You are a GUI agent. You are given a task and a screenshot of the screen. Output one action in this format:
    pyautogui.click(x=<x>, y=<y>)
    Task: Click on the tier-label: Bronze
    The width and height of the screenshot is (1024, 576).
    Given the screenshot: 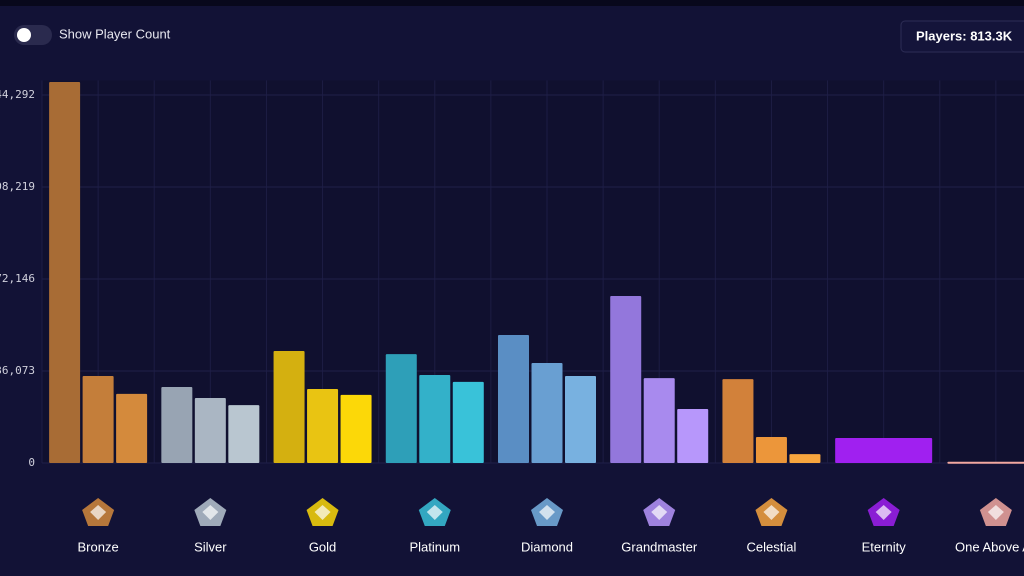 What is the action you would take?
    pyautogui.click(x=98, y=546)
    